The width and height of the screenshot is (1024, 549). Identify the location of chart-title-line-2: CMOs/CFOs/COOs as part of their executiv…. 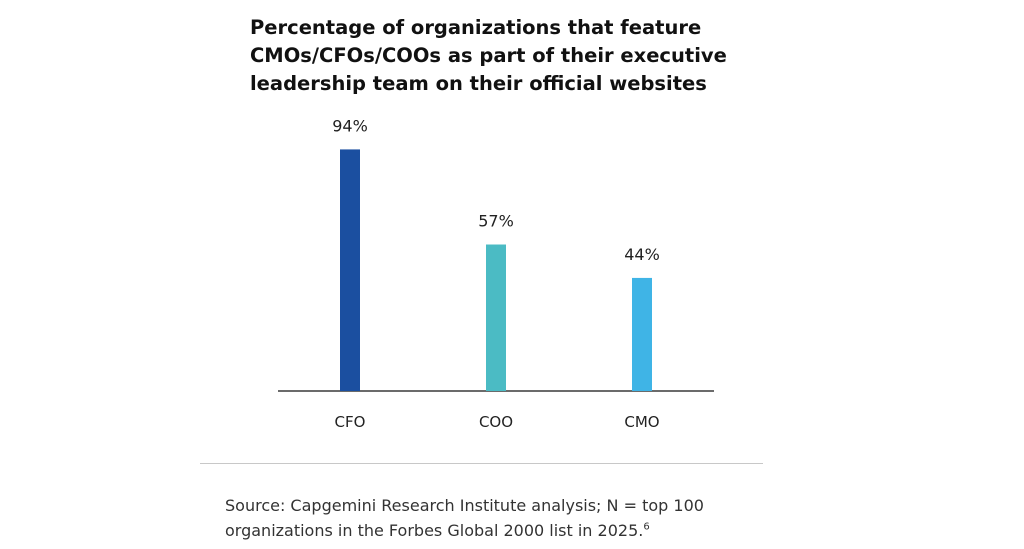
(488, 55).